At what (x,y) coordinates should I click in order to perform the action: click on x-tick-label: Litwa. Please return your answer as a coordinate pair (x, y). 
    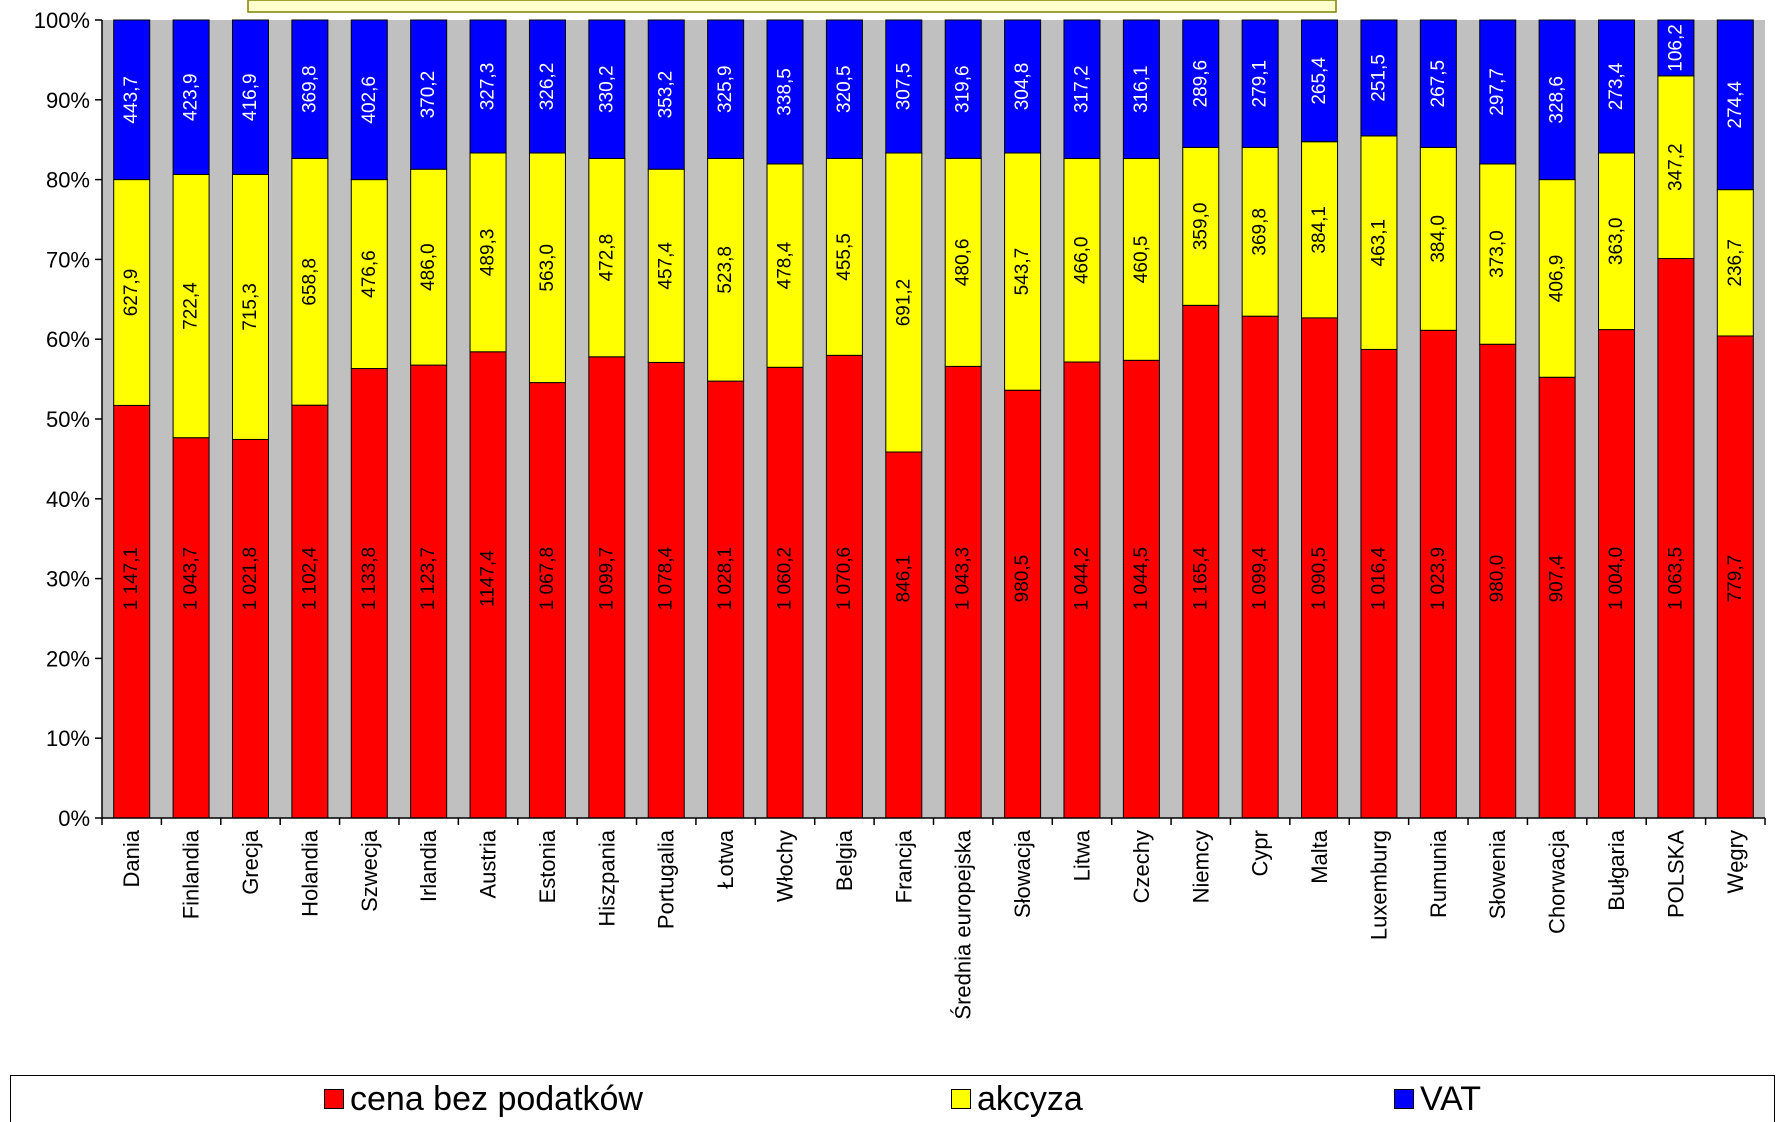
    Looking at the image, I should click on (1081, 855).